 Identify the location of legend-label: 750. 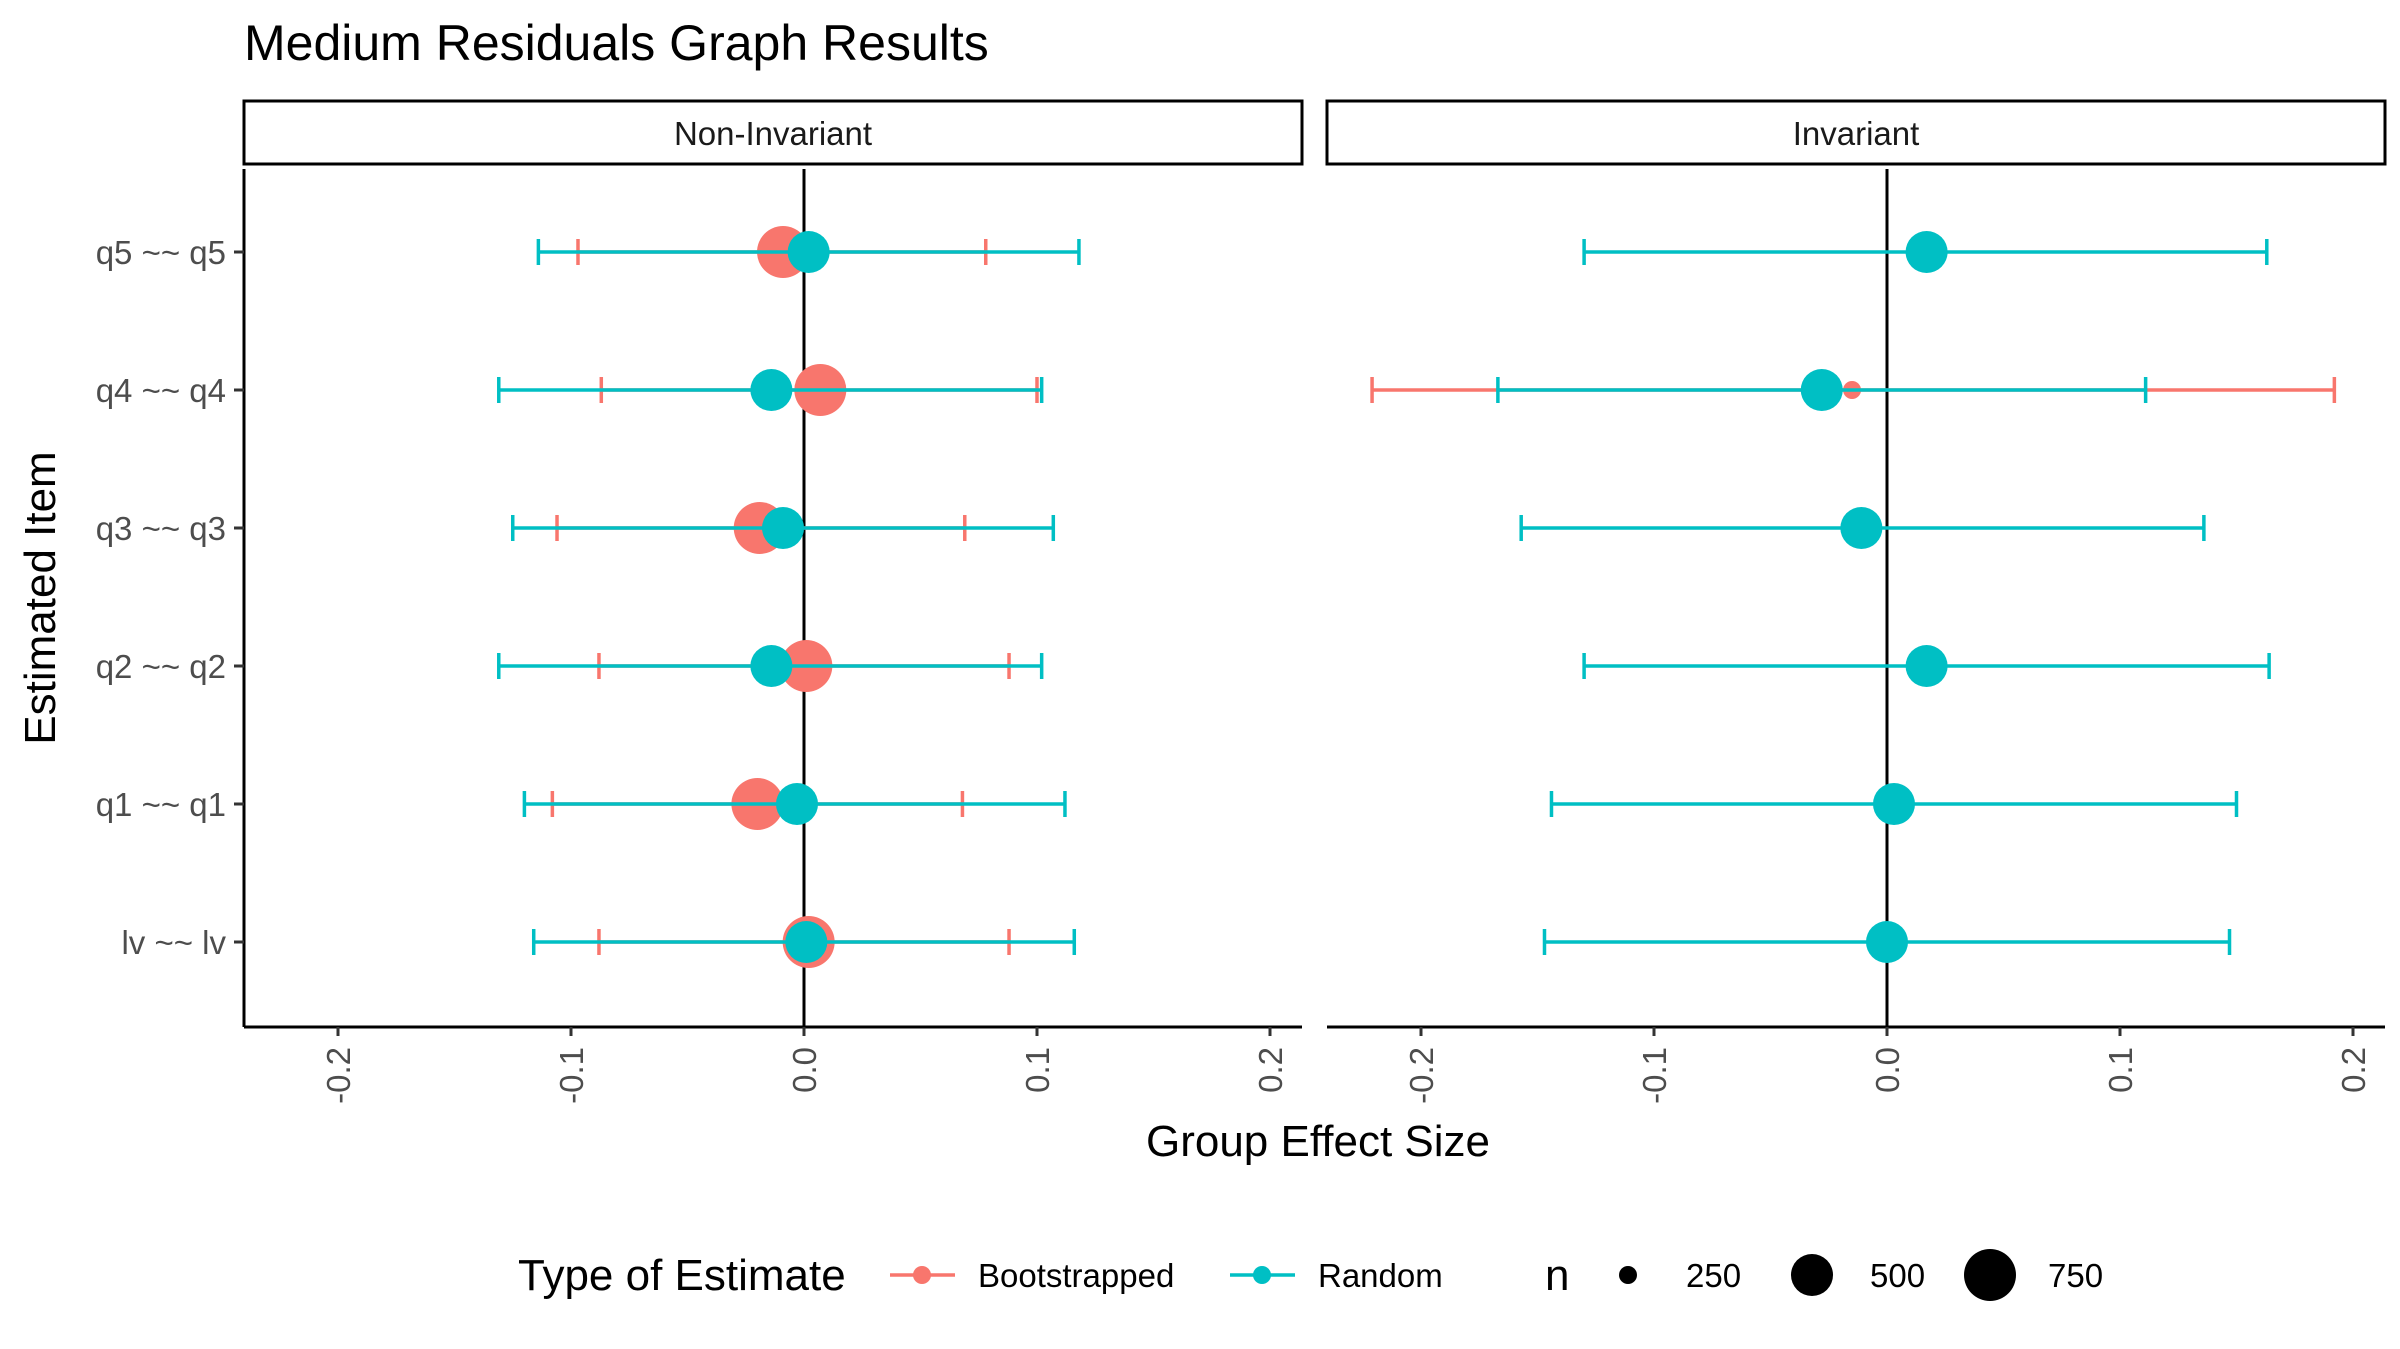
(2075, 1275).